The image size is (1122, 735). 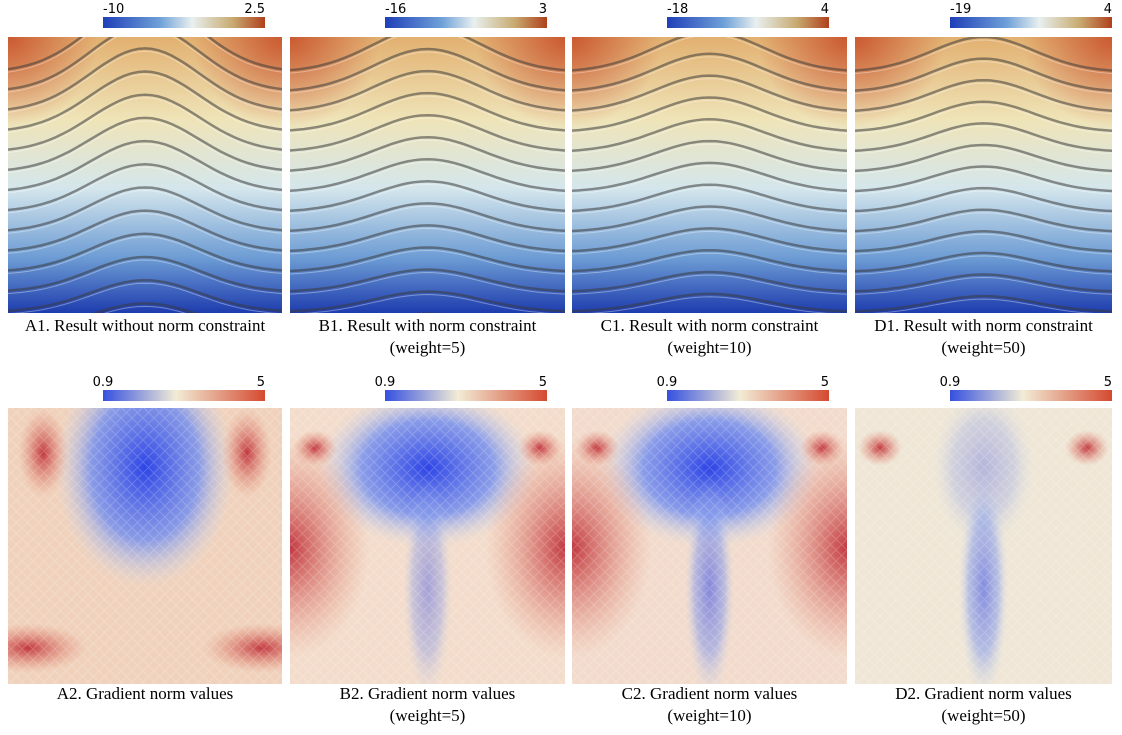 What do you see at coordinates (395, 9) in the screenshot?
I see `colorbar-min: -16` at bounding box center [395, 9].